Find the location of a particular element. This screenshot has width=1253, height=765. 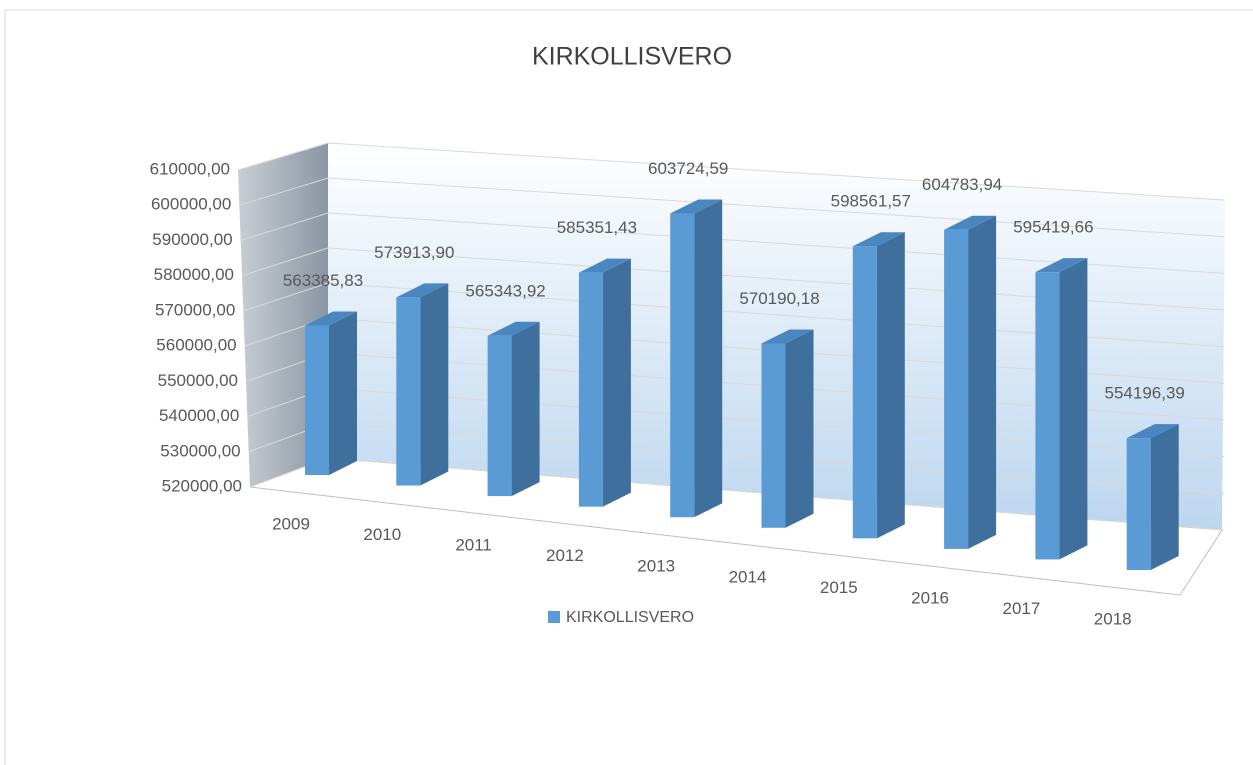

x-tick-label: 2013 is located at coordinates (656, 566).